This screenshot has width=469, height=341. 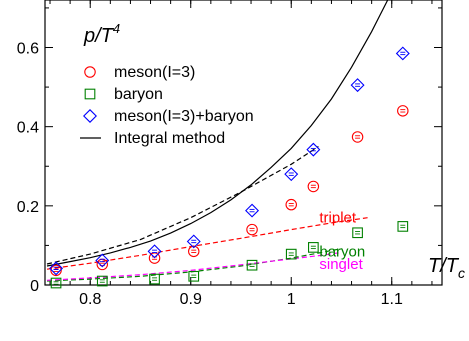 What do you see at coordinates (342, 251) in the screenshot?
I see `annotation-baryon: baryon` at bounding box center [342, 251].